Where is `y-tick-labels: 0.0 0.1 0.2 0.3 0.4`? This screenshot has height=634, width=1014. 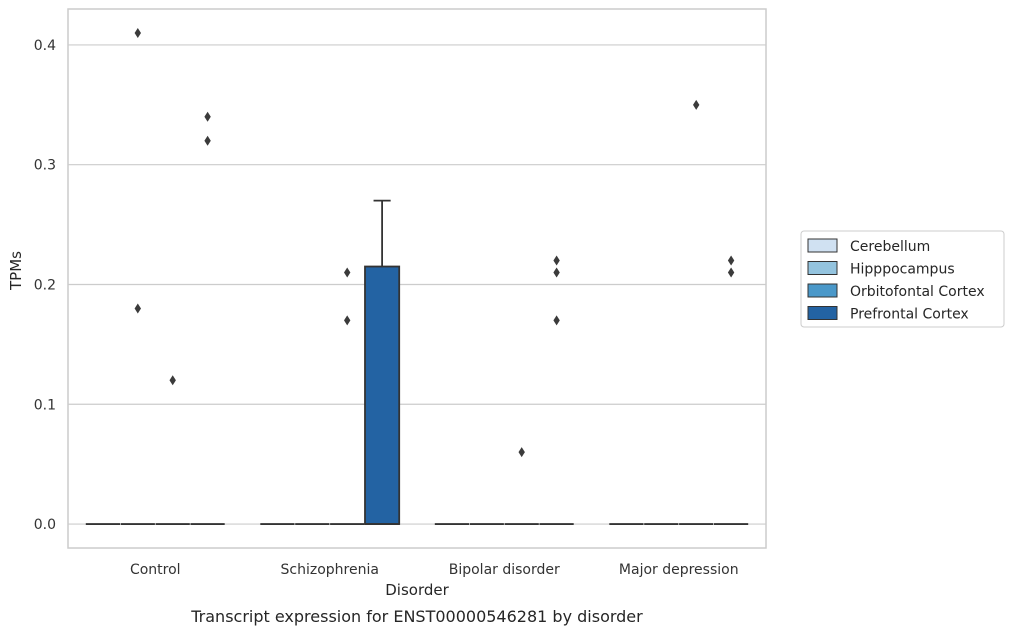 y-tick-labels: 0.0 0.1 0.2 0.3 0.4 is located at coordinates (45, 285).